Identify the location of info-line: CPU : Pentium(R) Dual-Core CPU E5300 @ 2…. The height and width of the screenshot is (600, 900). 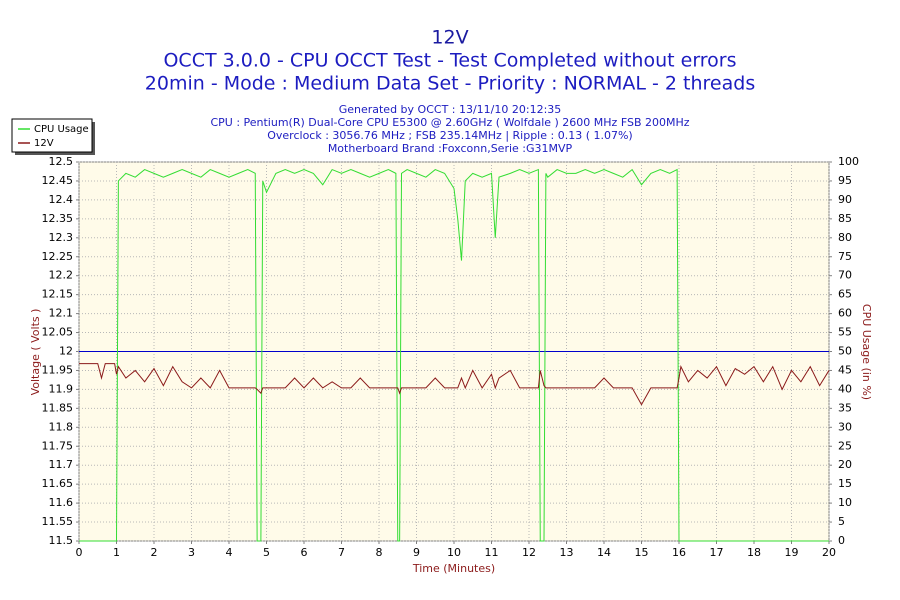
(449, 122).